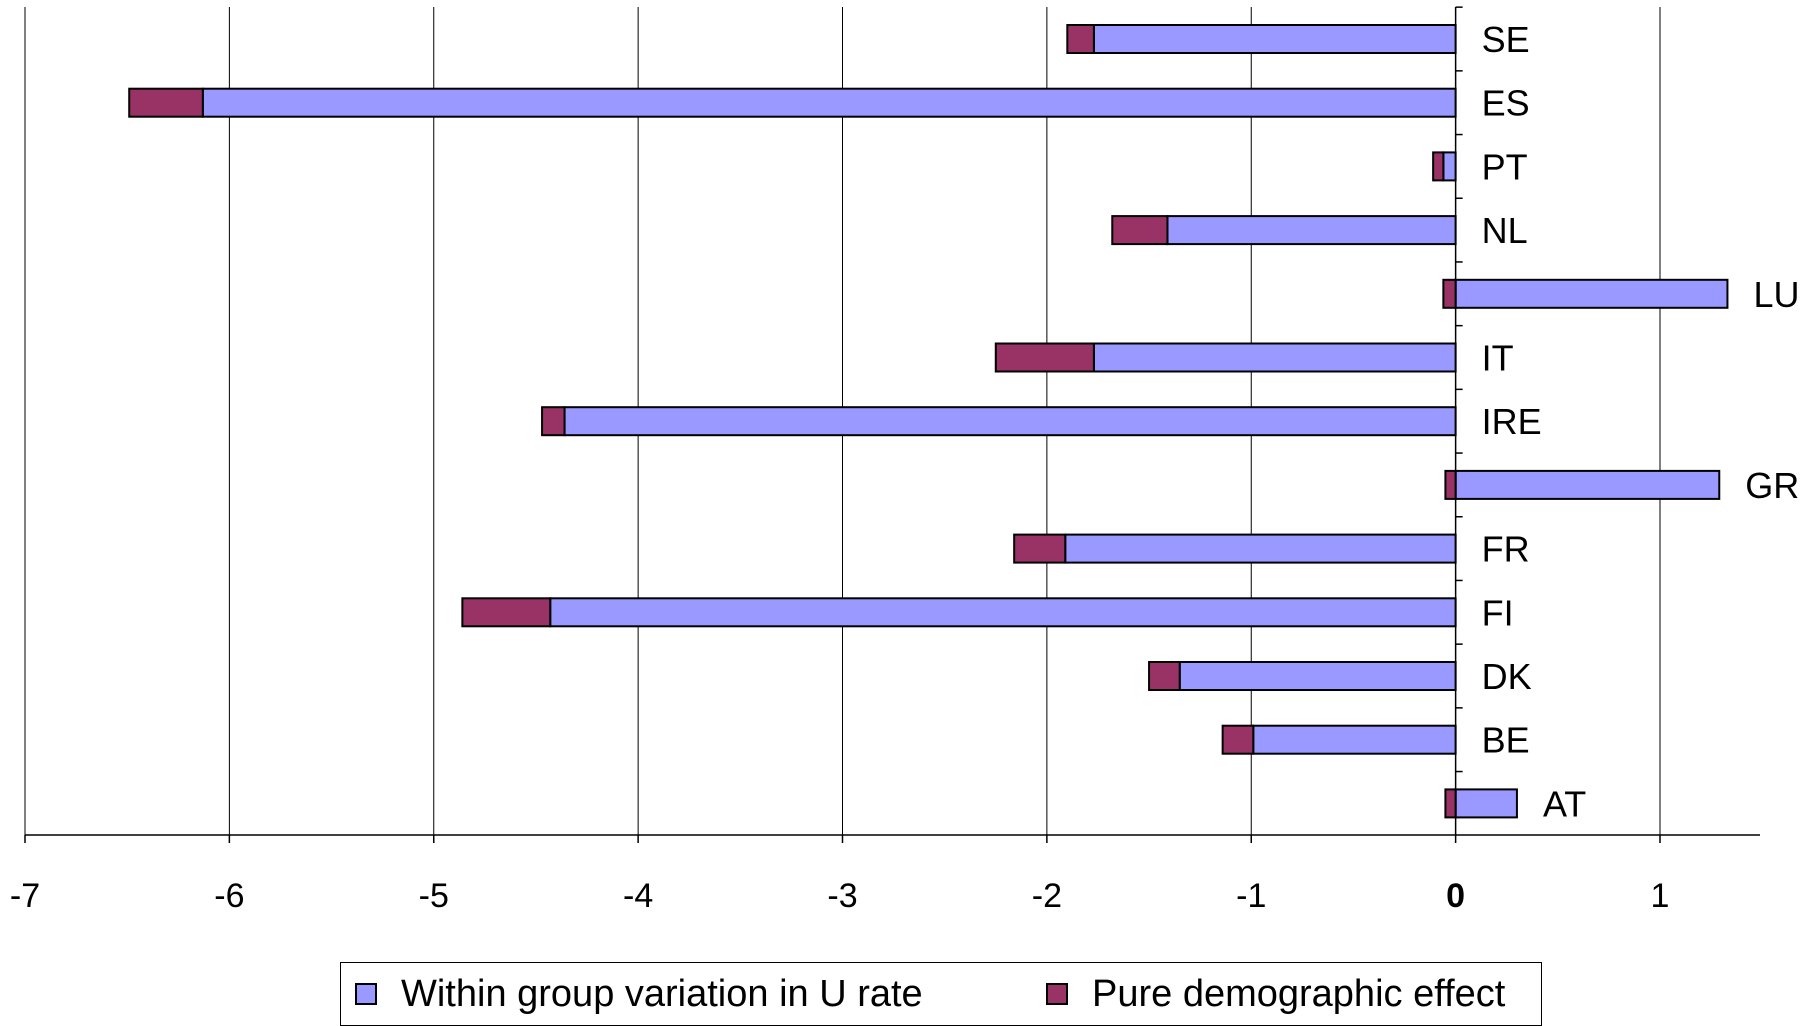  I want to click on bar-demographic-fr, so click(1040, 548).